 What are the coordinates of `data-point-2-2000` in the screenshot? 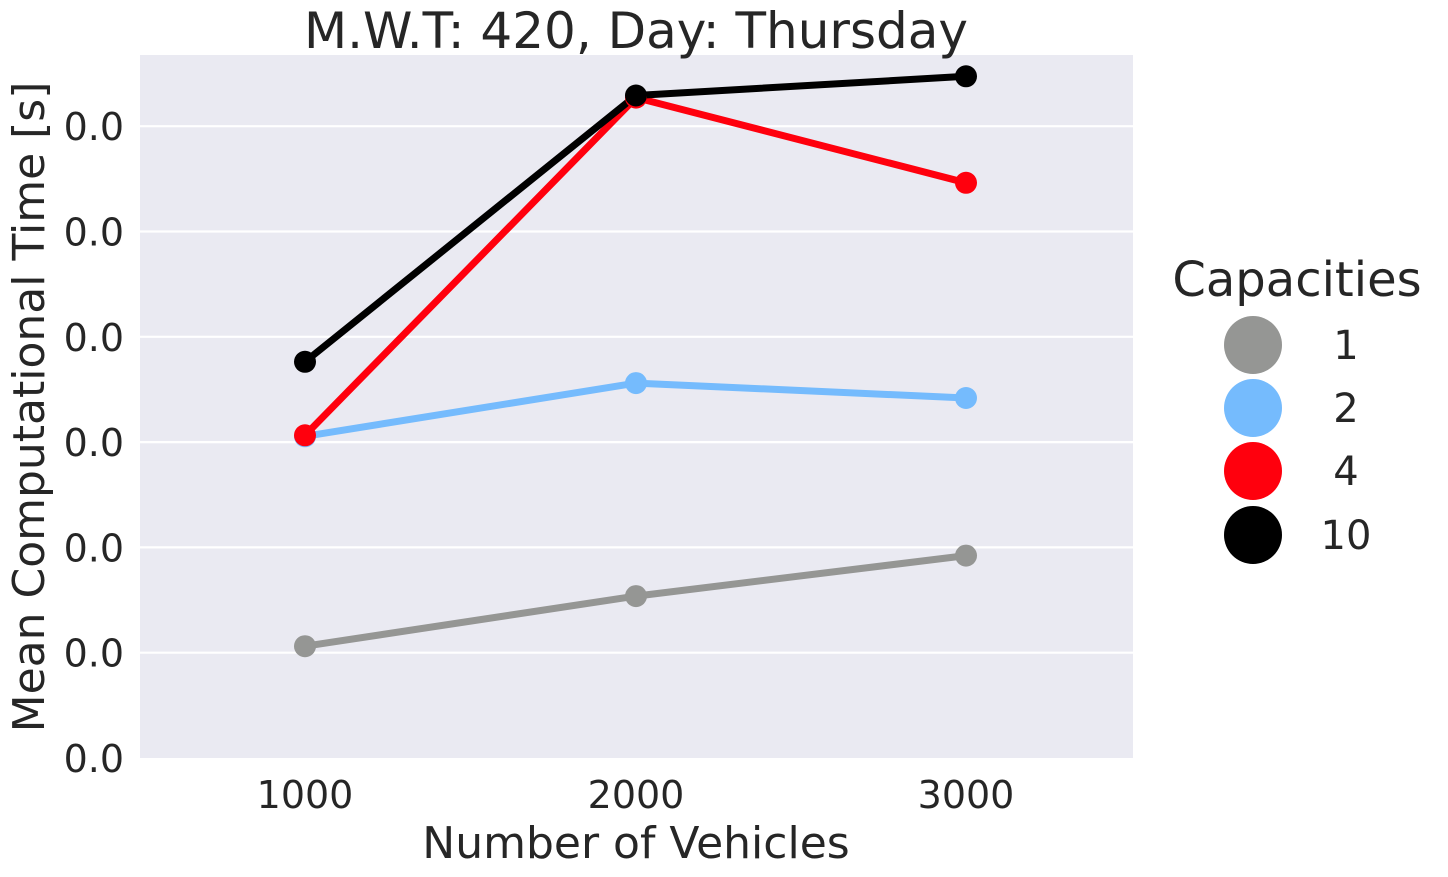 It's located at (636, 383).